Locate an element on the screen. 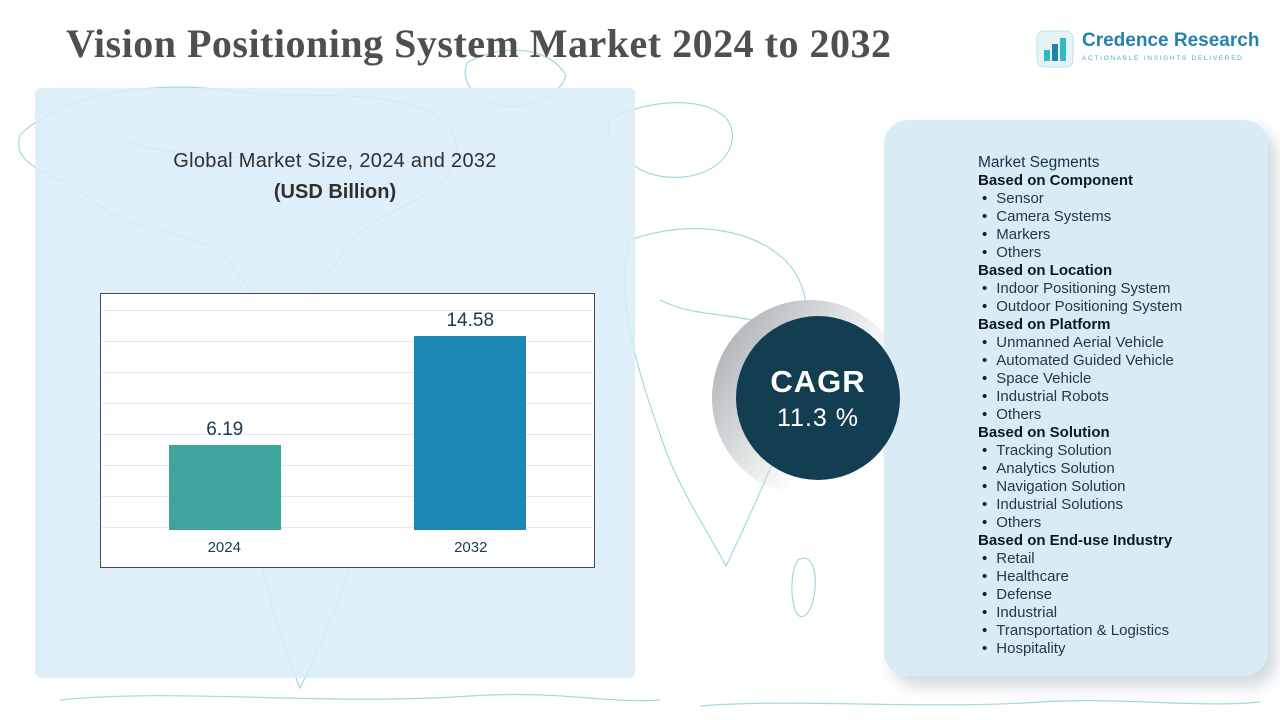  cagr-circle: CAGR 11.3 % is located at coordinates (818, 398).